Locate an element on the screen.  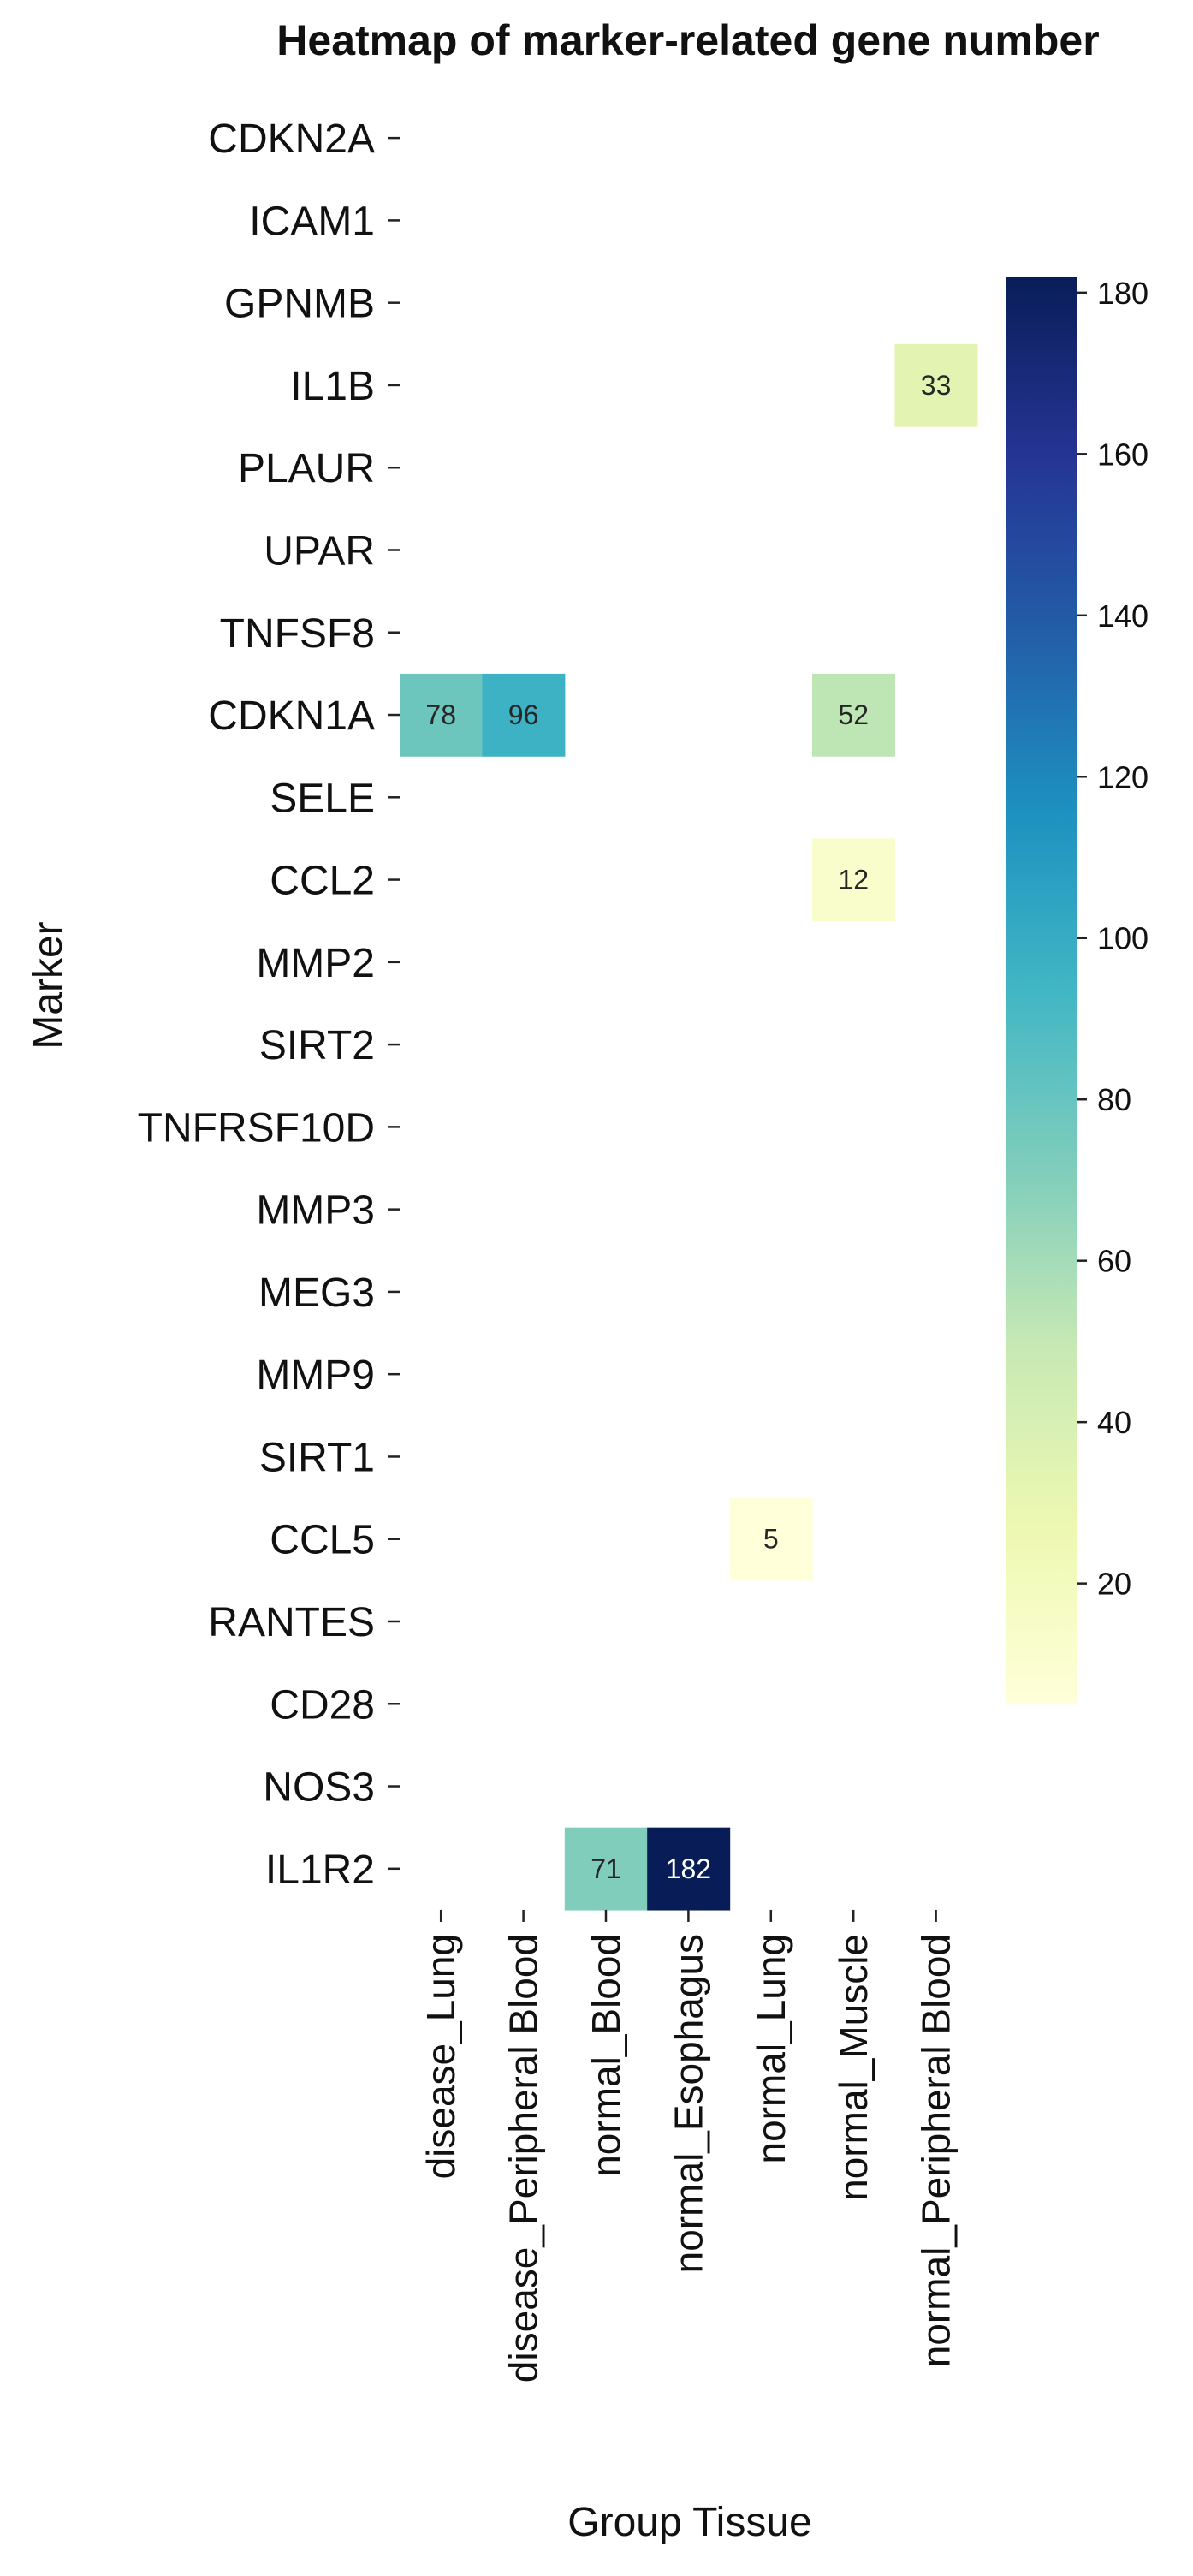
colorbar-tick-label-60: 60 is located at coordinates (1114, 1262).